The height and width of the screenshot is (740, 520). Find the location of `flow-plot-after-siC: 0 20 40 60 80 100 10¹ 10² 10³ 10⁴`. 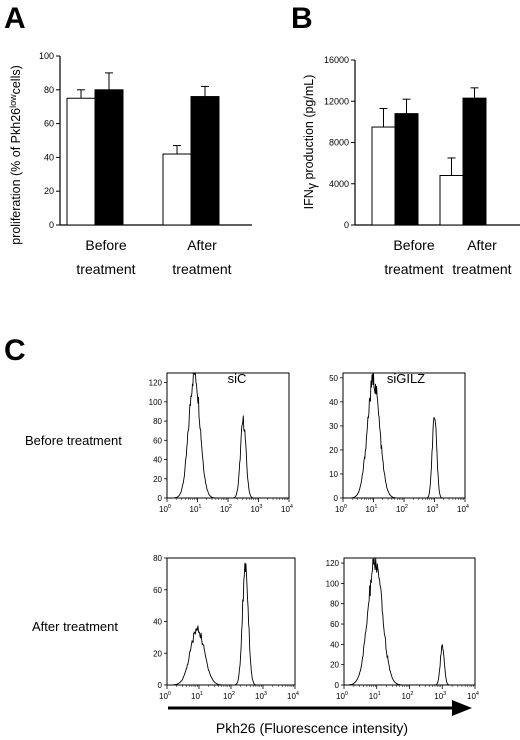

flow-plot-after-siC: 0 20 40 60 80 100 10¹ 10² 10³ 10⁴ is located at coordinates (226, 627).